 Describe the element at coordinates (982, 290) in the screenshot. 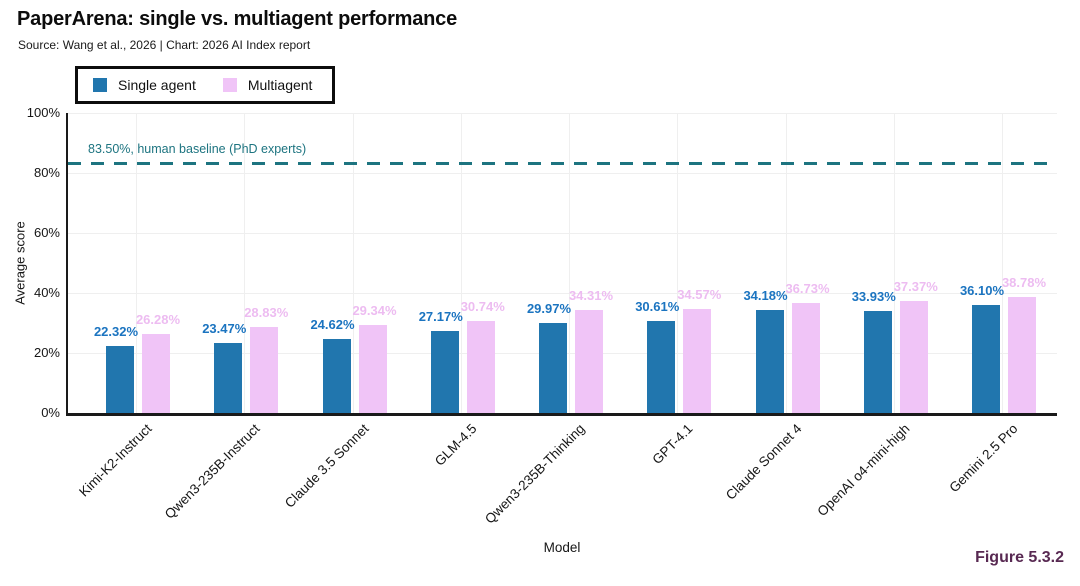

I see `bar-value-label-single-agent: 36.10%` at that location.